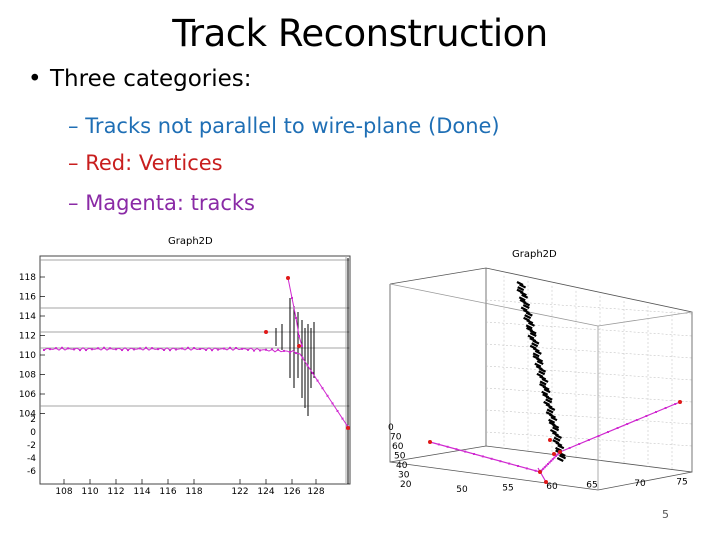 The width and height of the screenshot is (720, 540). Describe the element at coordinates (591, 486) in the screenshot. I see `x-tick-label: 65` at that location.